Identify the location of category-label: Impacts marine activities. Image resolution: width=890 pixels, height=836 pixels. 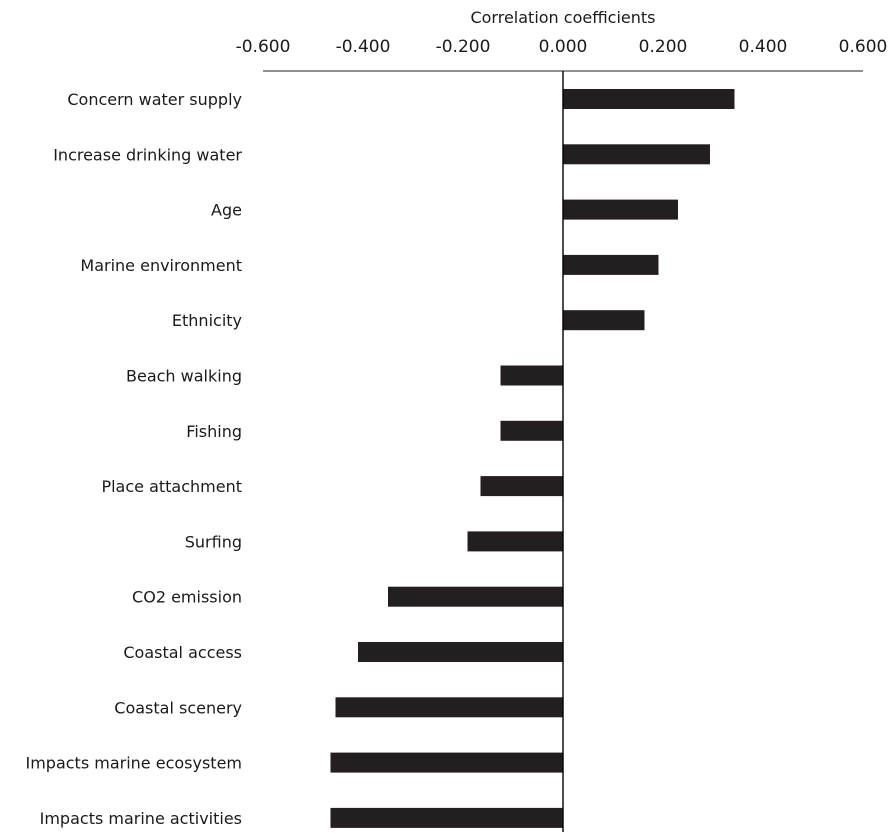
(141, 818).